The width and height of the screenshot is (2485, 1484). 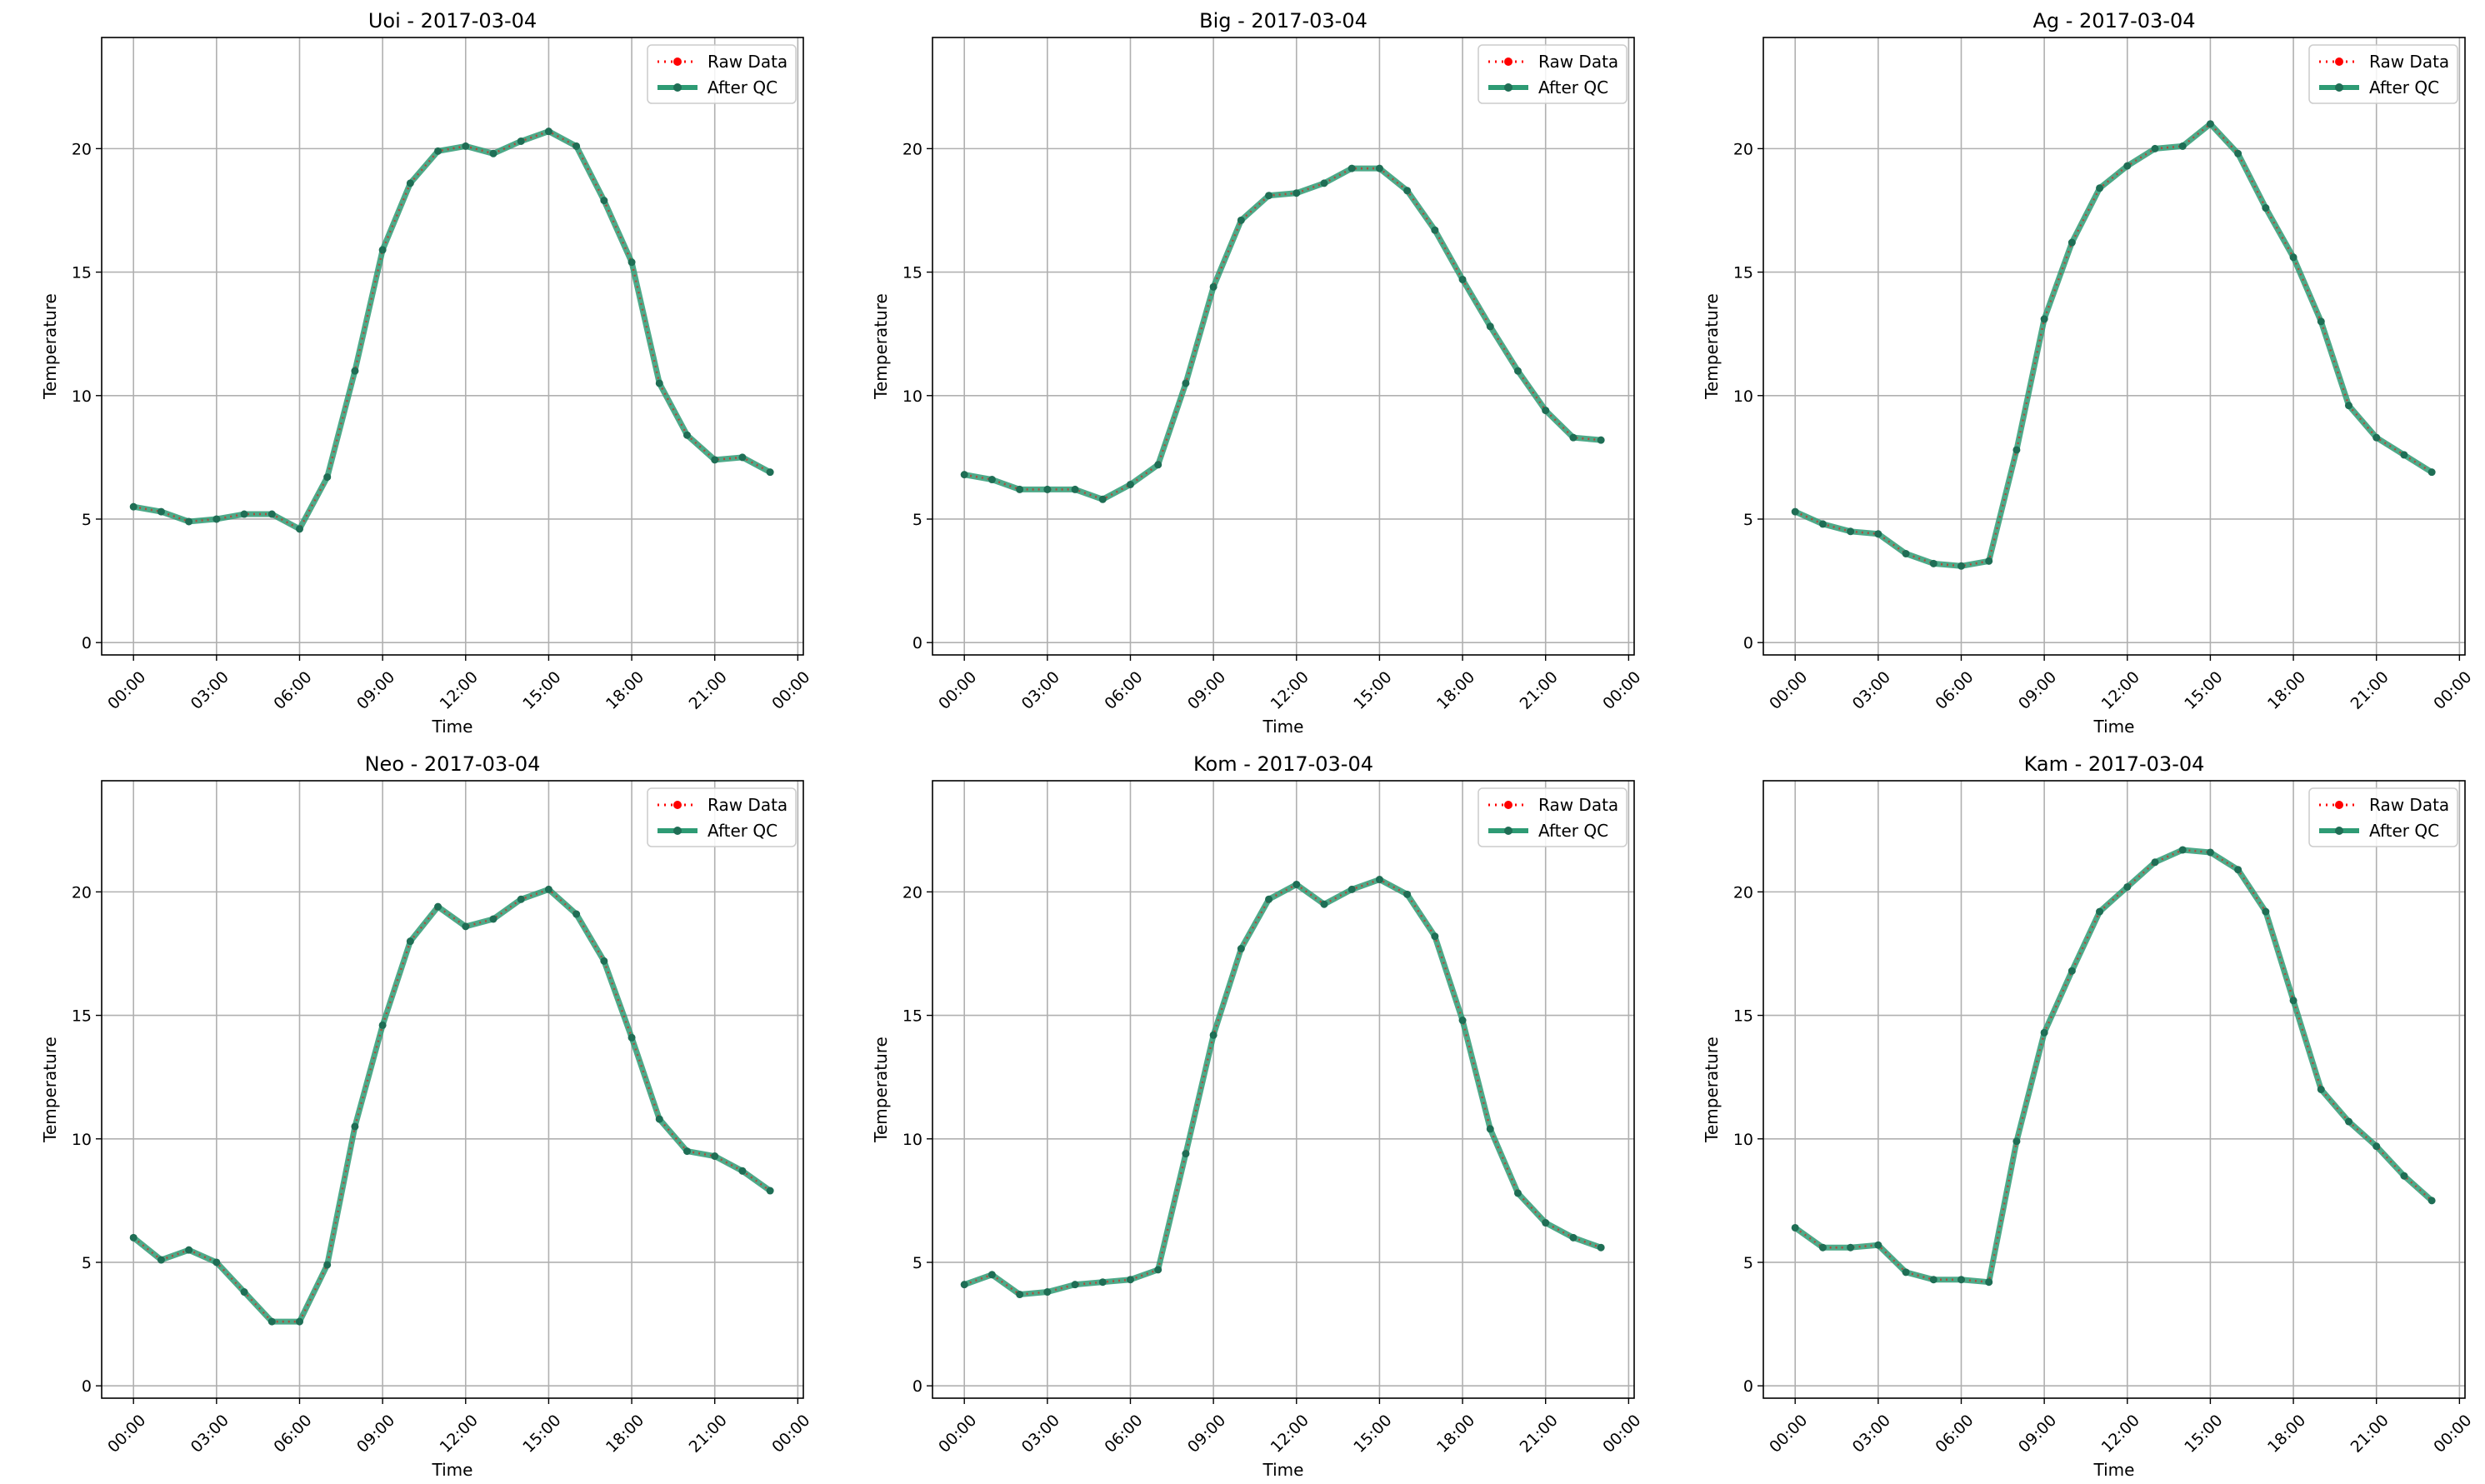 What do you see at coordinates (1578, 805) in the screenshot?
I see `legend-raw-label: Raw Data` at bounding box center [1578, 805].